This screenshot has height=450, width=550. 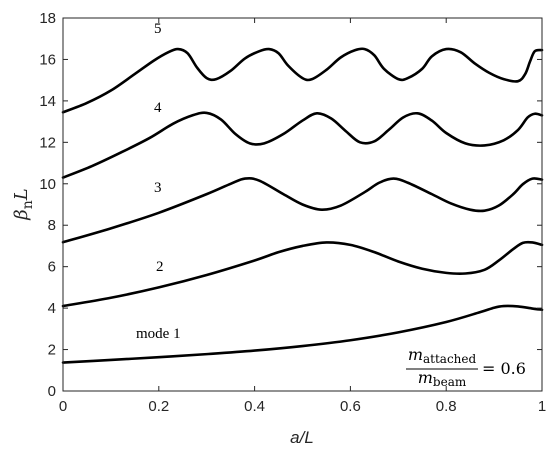 I want to click on mode-2-label: 2, so click(x=160, y=267).